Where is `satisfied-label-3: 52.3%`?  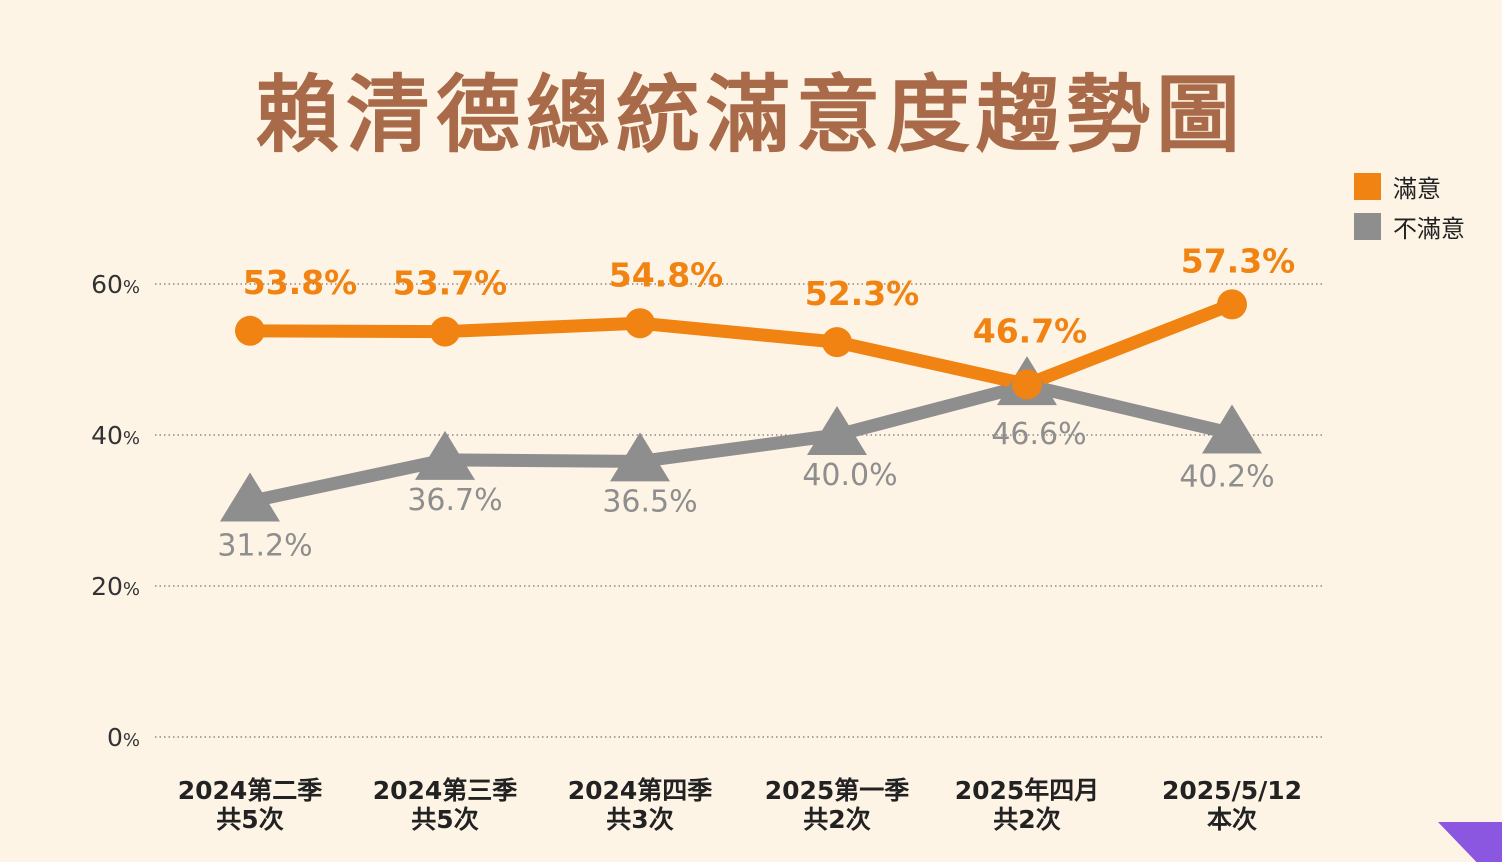 satisfied-label-3: 52.3% is located at coordinates (862, 293).